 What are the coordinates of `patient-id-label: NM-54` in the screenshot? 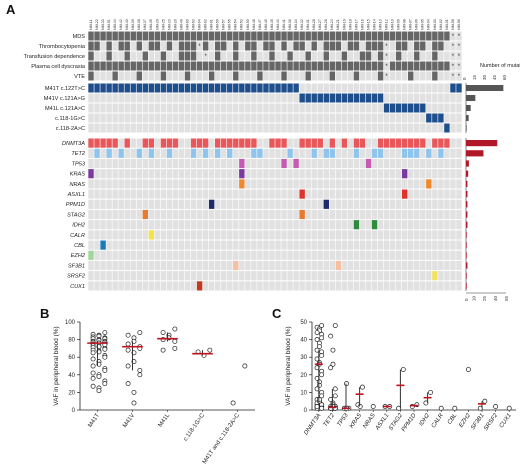 It's located at (236, 24).